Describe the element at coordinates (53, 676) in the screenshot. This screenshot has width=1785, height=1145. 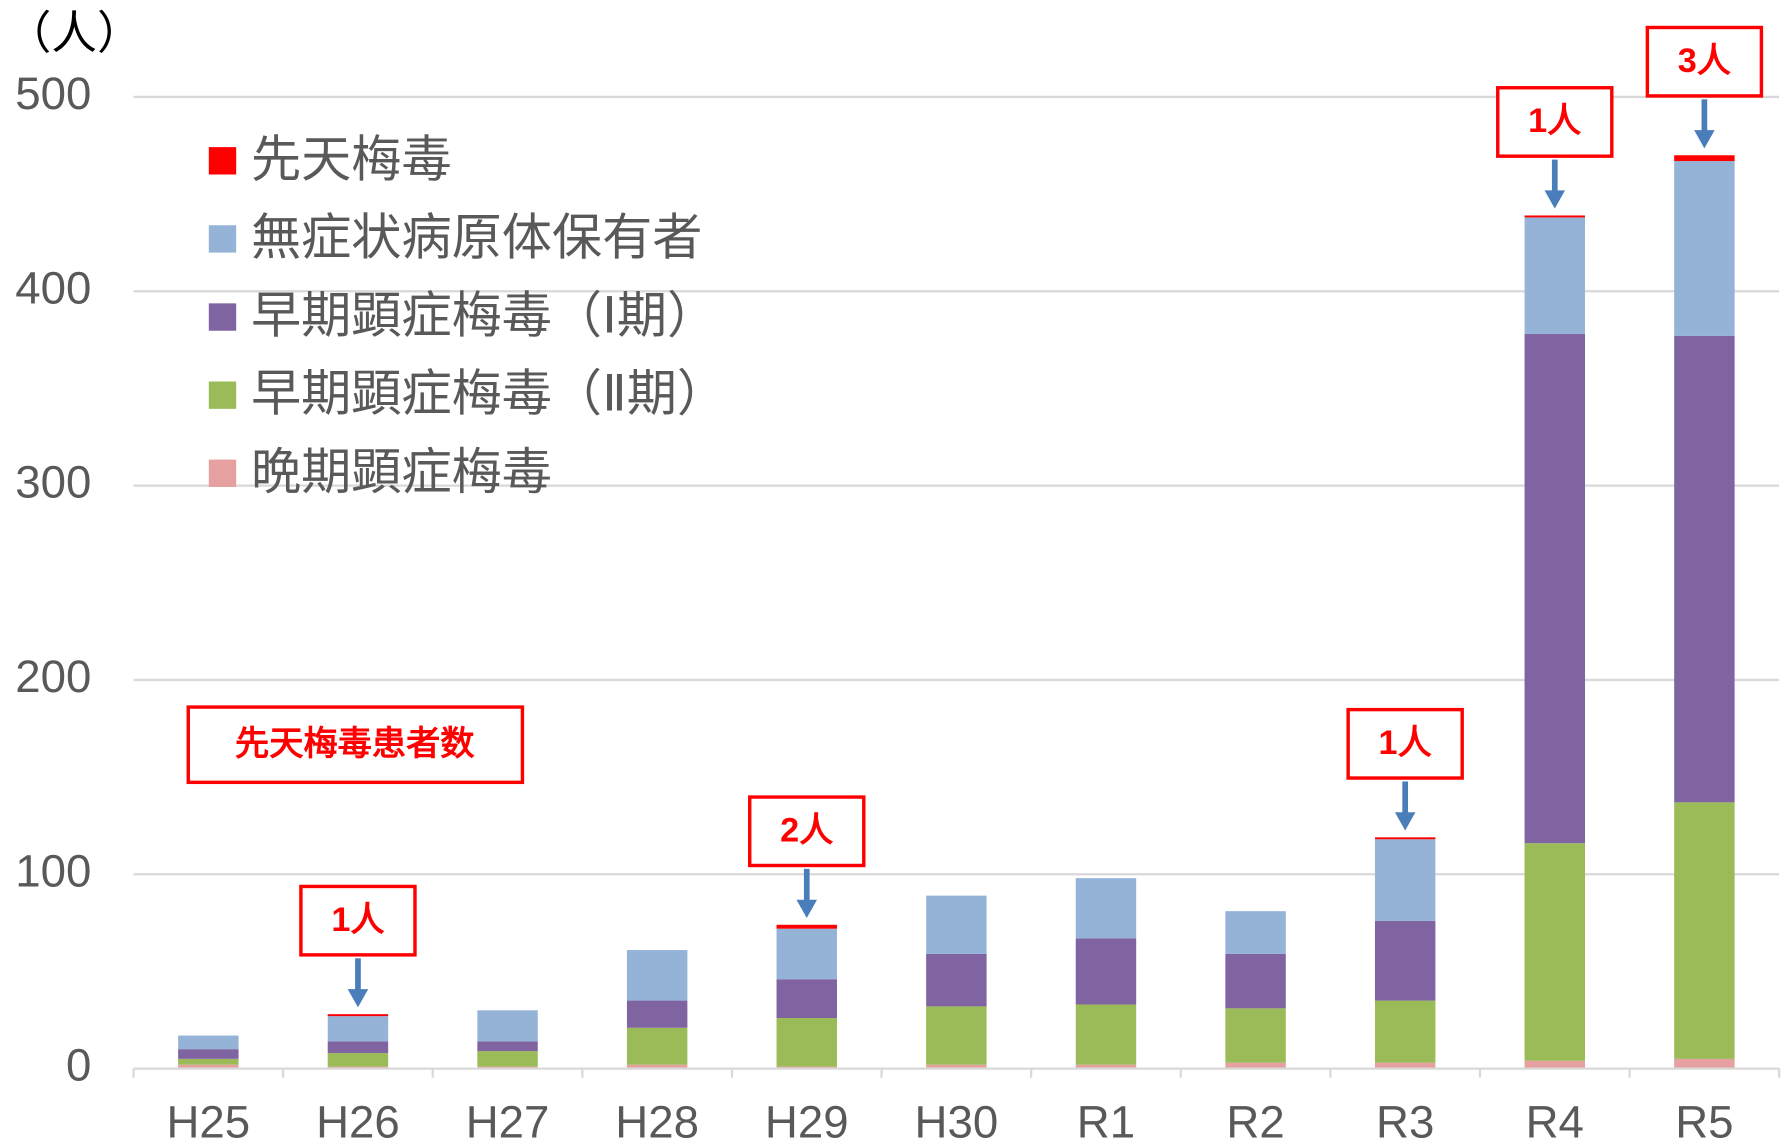
I see `y-tick-label: 200` at that location.